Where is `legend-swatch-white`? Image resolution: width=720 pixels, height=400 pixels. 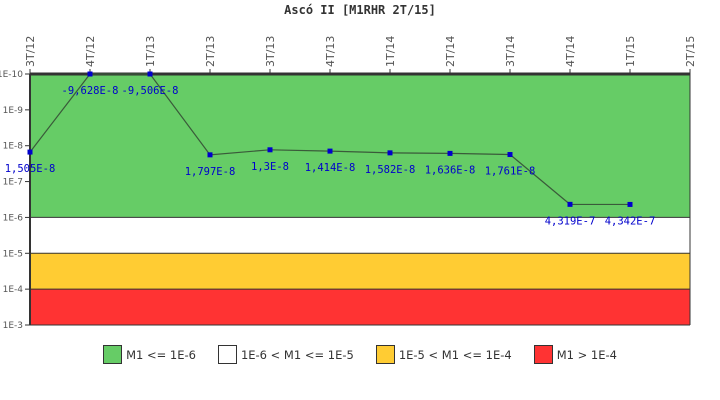
legend-swatch-white is located at coordinates (227, 354).